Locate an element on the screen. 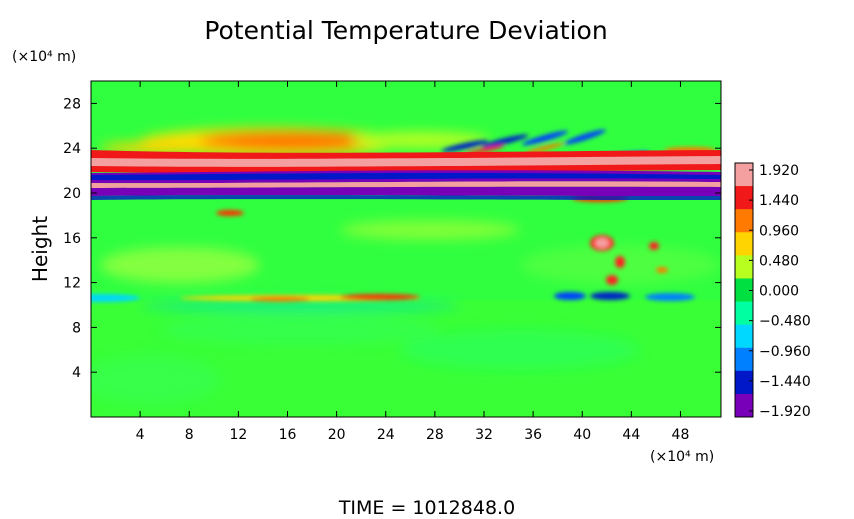 This screenshot has width=854, height=519. colorbar-label: −0.960 is located at coordinates (785, 352).